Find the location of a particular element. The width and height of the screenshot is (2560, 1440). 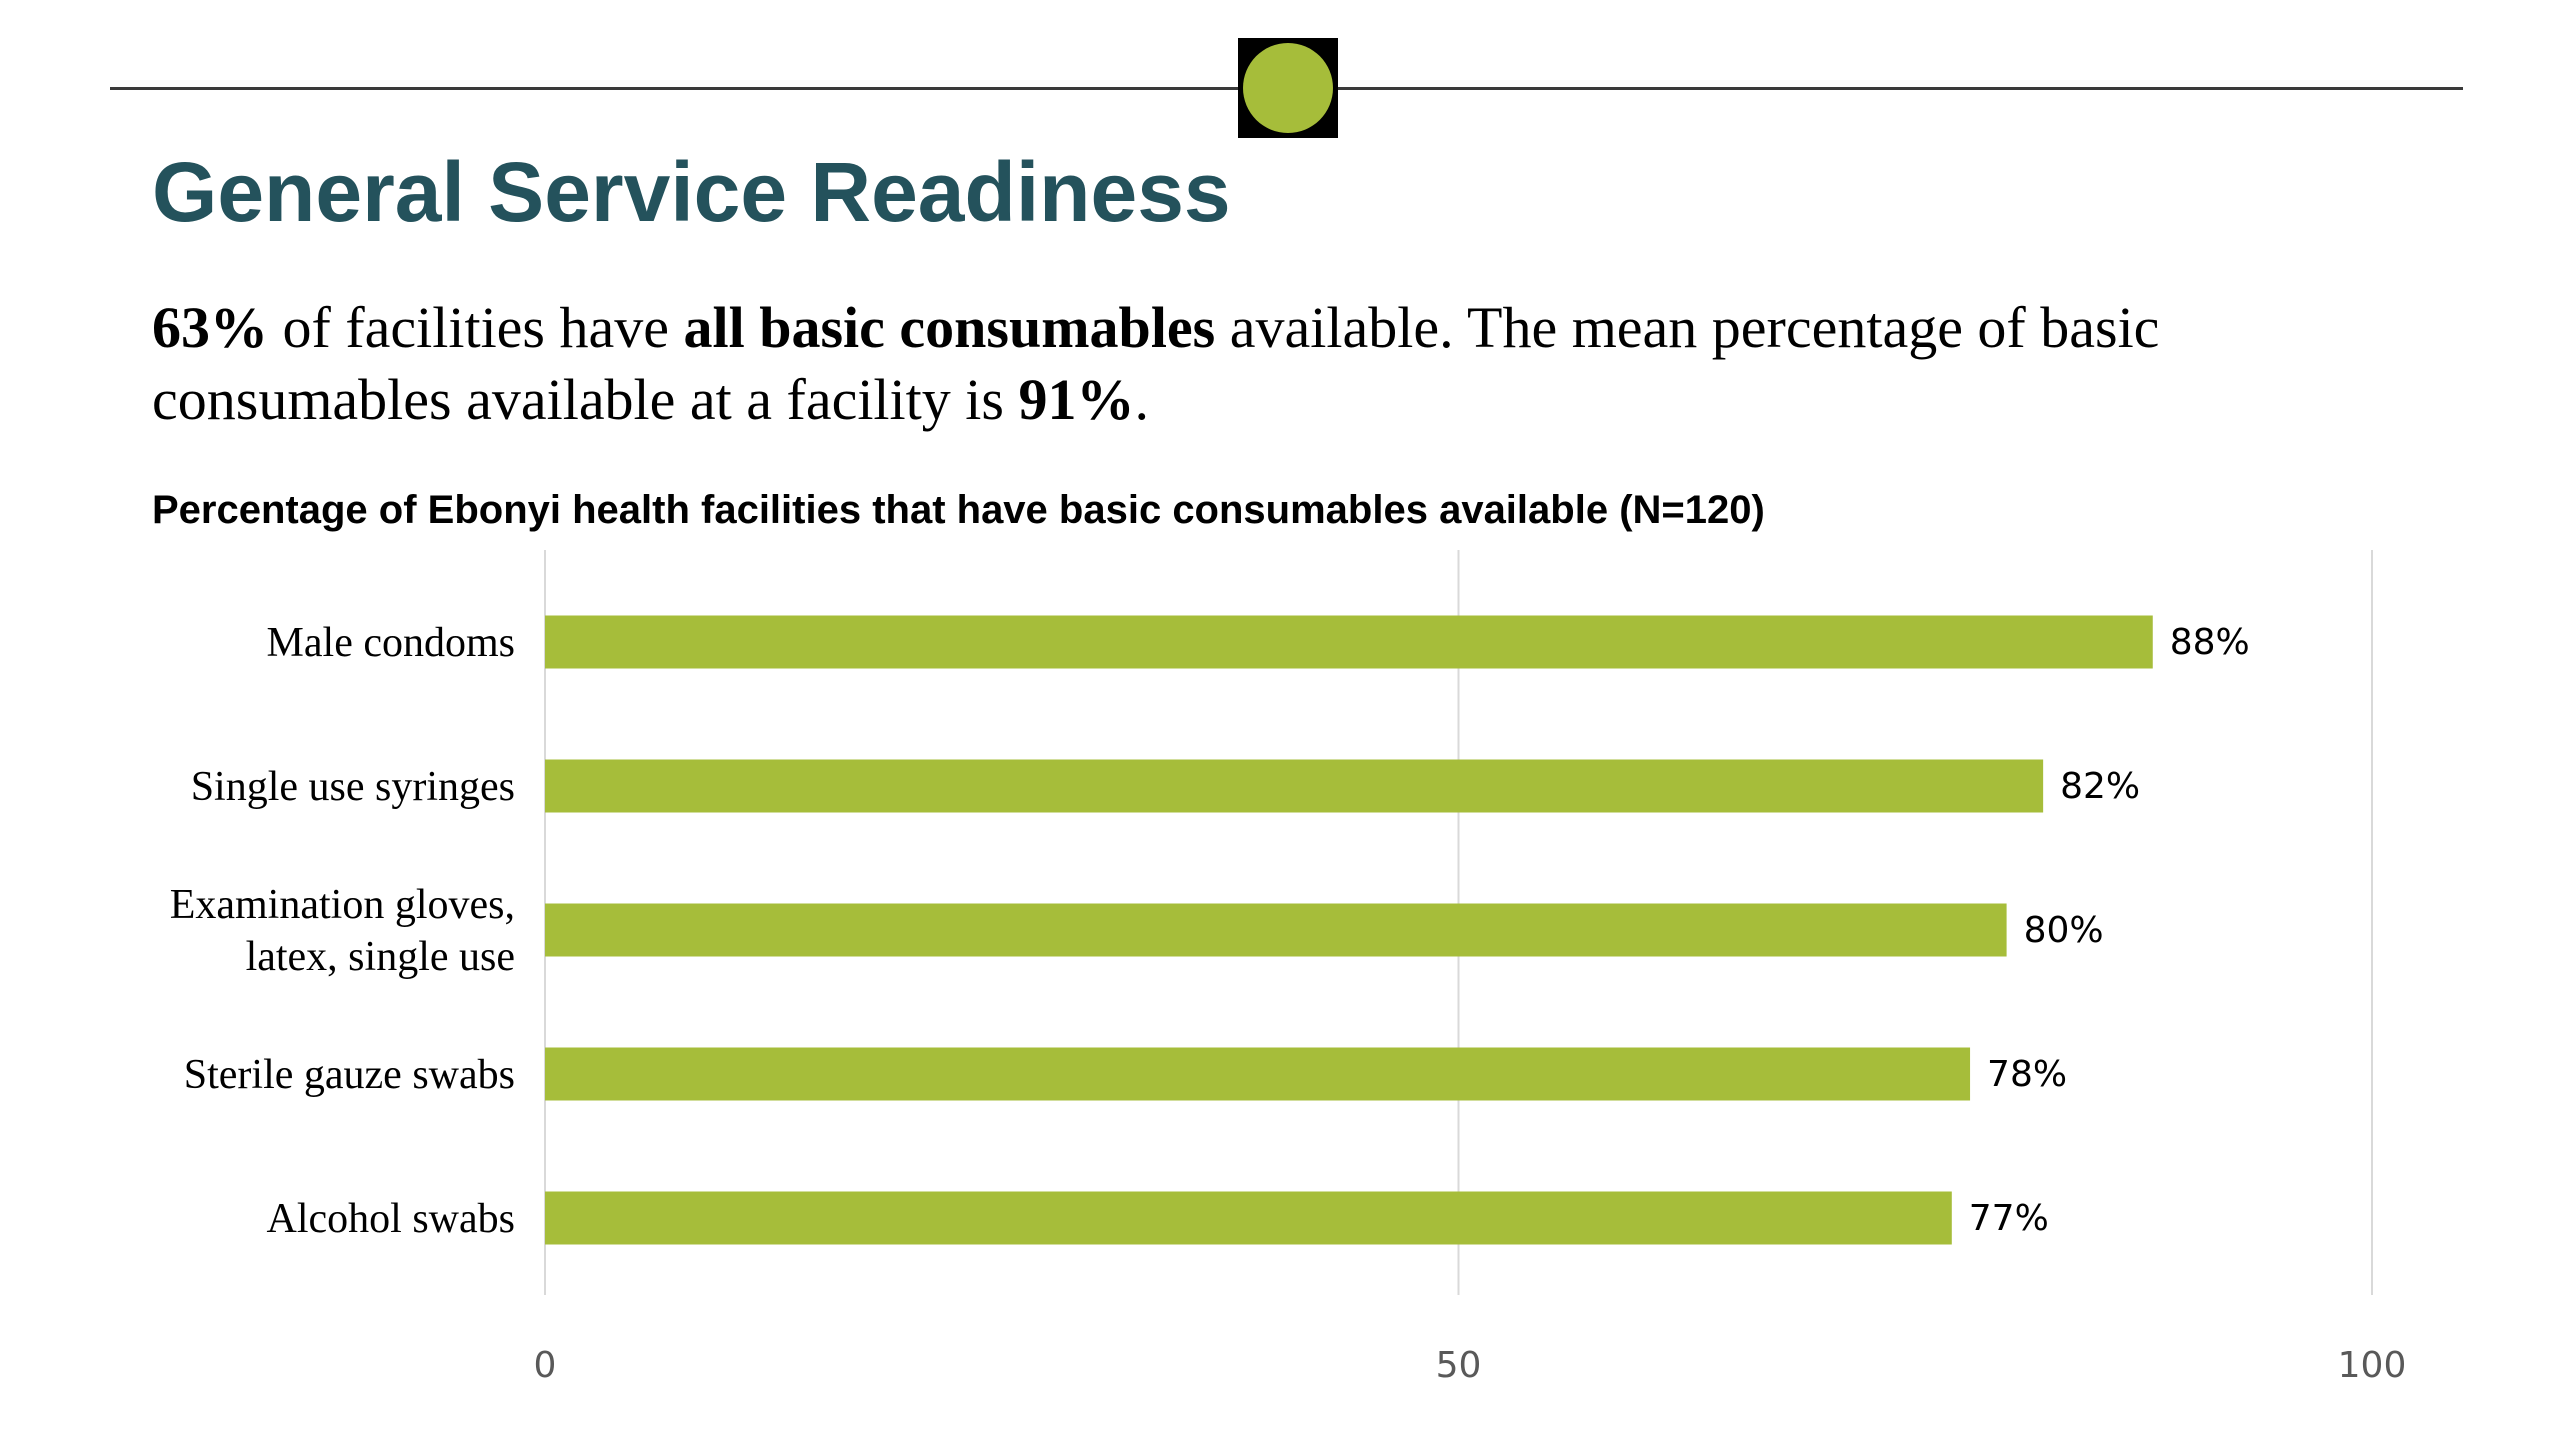

data-label: 80% is located at coordinates (2064, 930).